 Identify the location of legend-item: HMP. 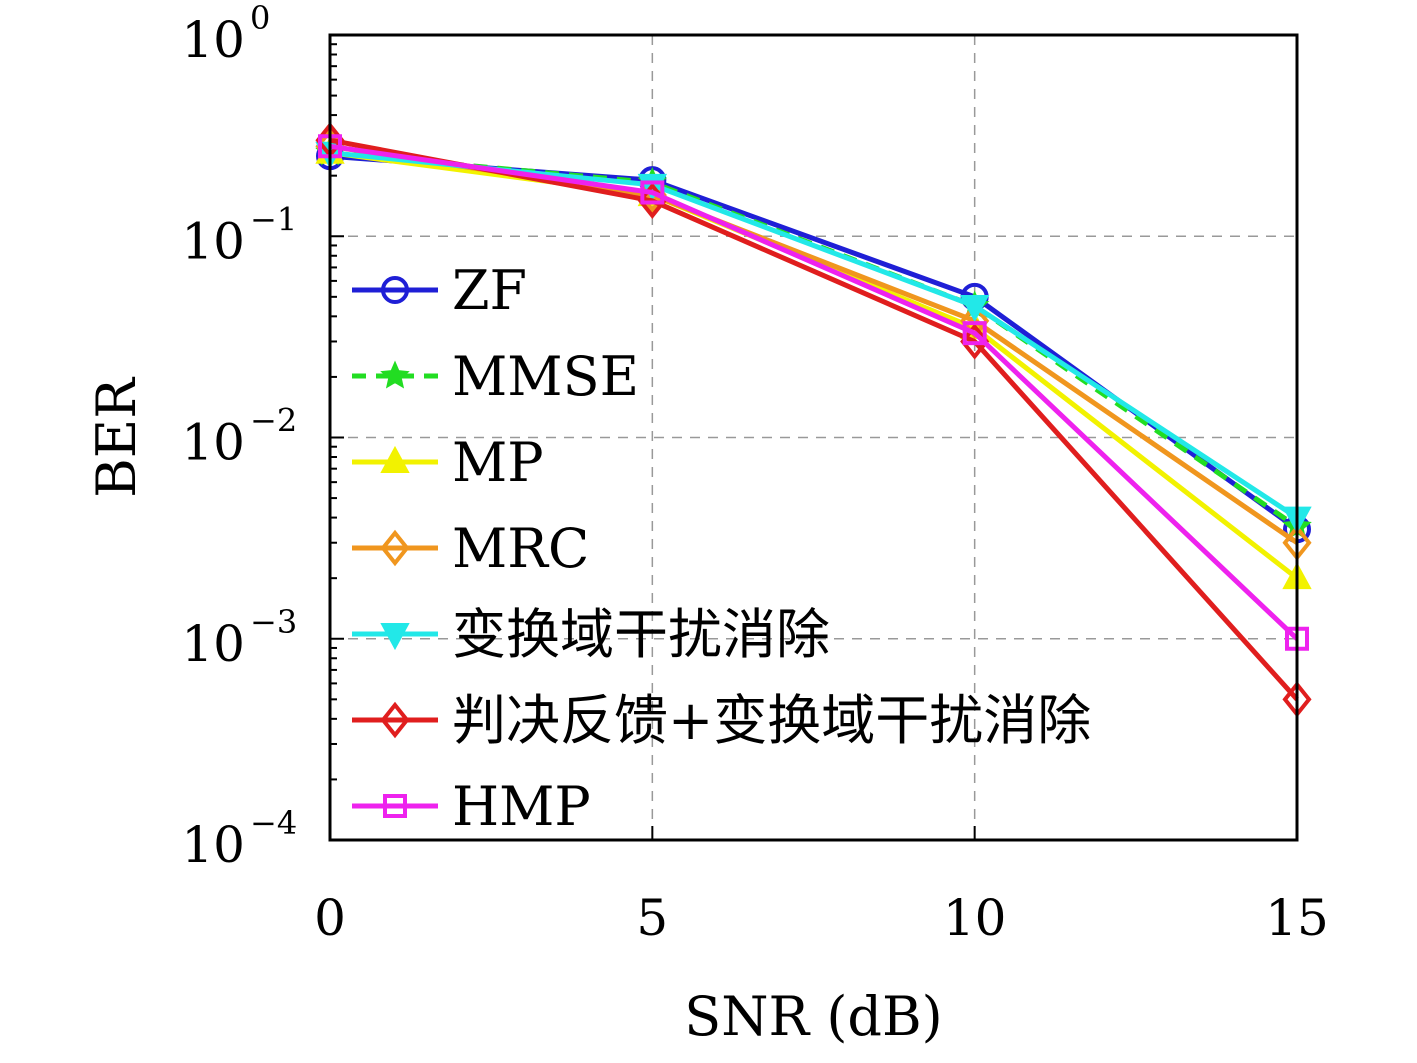
(471, 806).